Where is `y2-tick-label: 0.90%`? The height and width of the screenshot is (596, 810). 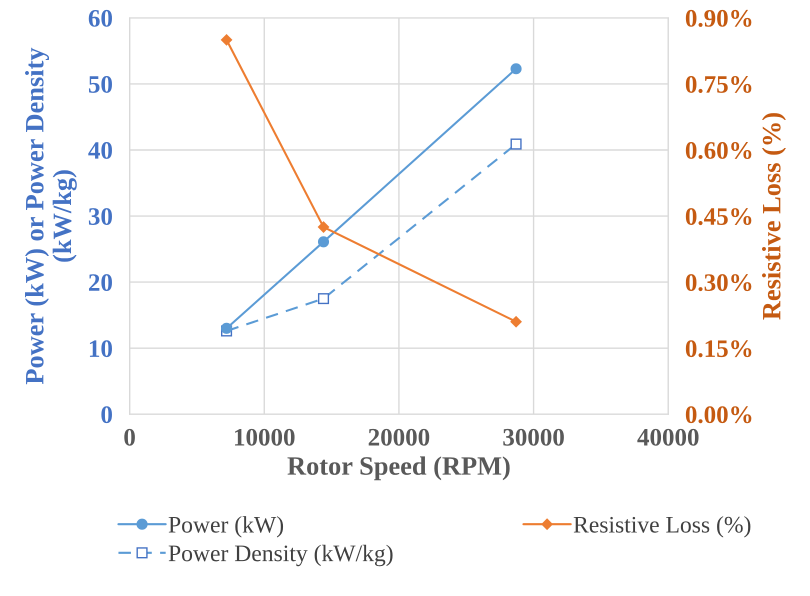
y2-tick-label: 0.90% is located at coordinates (719, 18).